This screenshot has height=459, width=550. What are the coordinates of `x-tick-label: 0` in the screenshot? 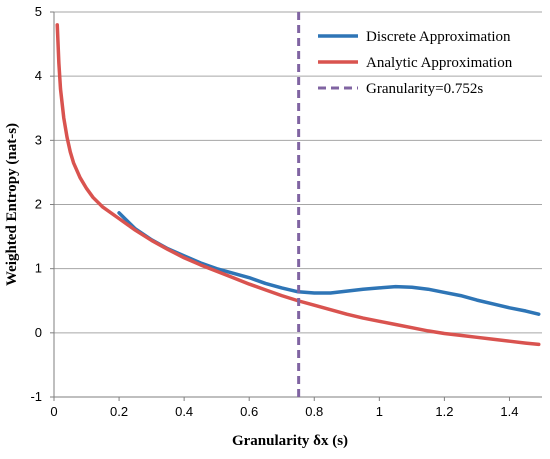 It's located at (53, 411).